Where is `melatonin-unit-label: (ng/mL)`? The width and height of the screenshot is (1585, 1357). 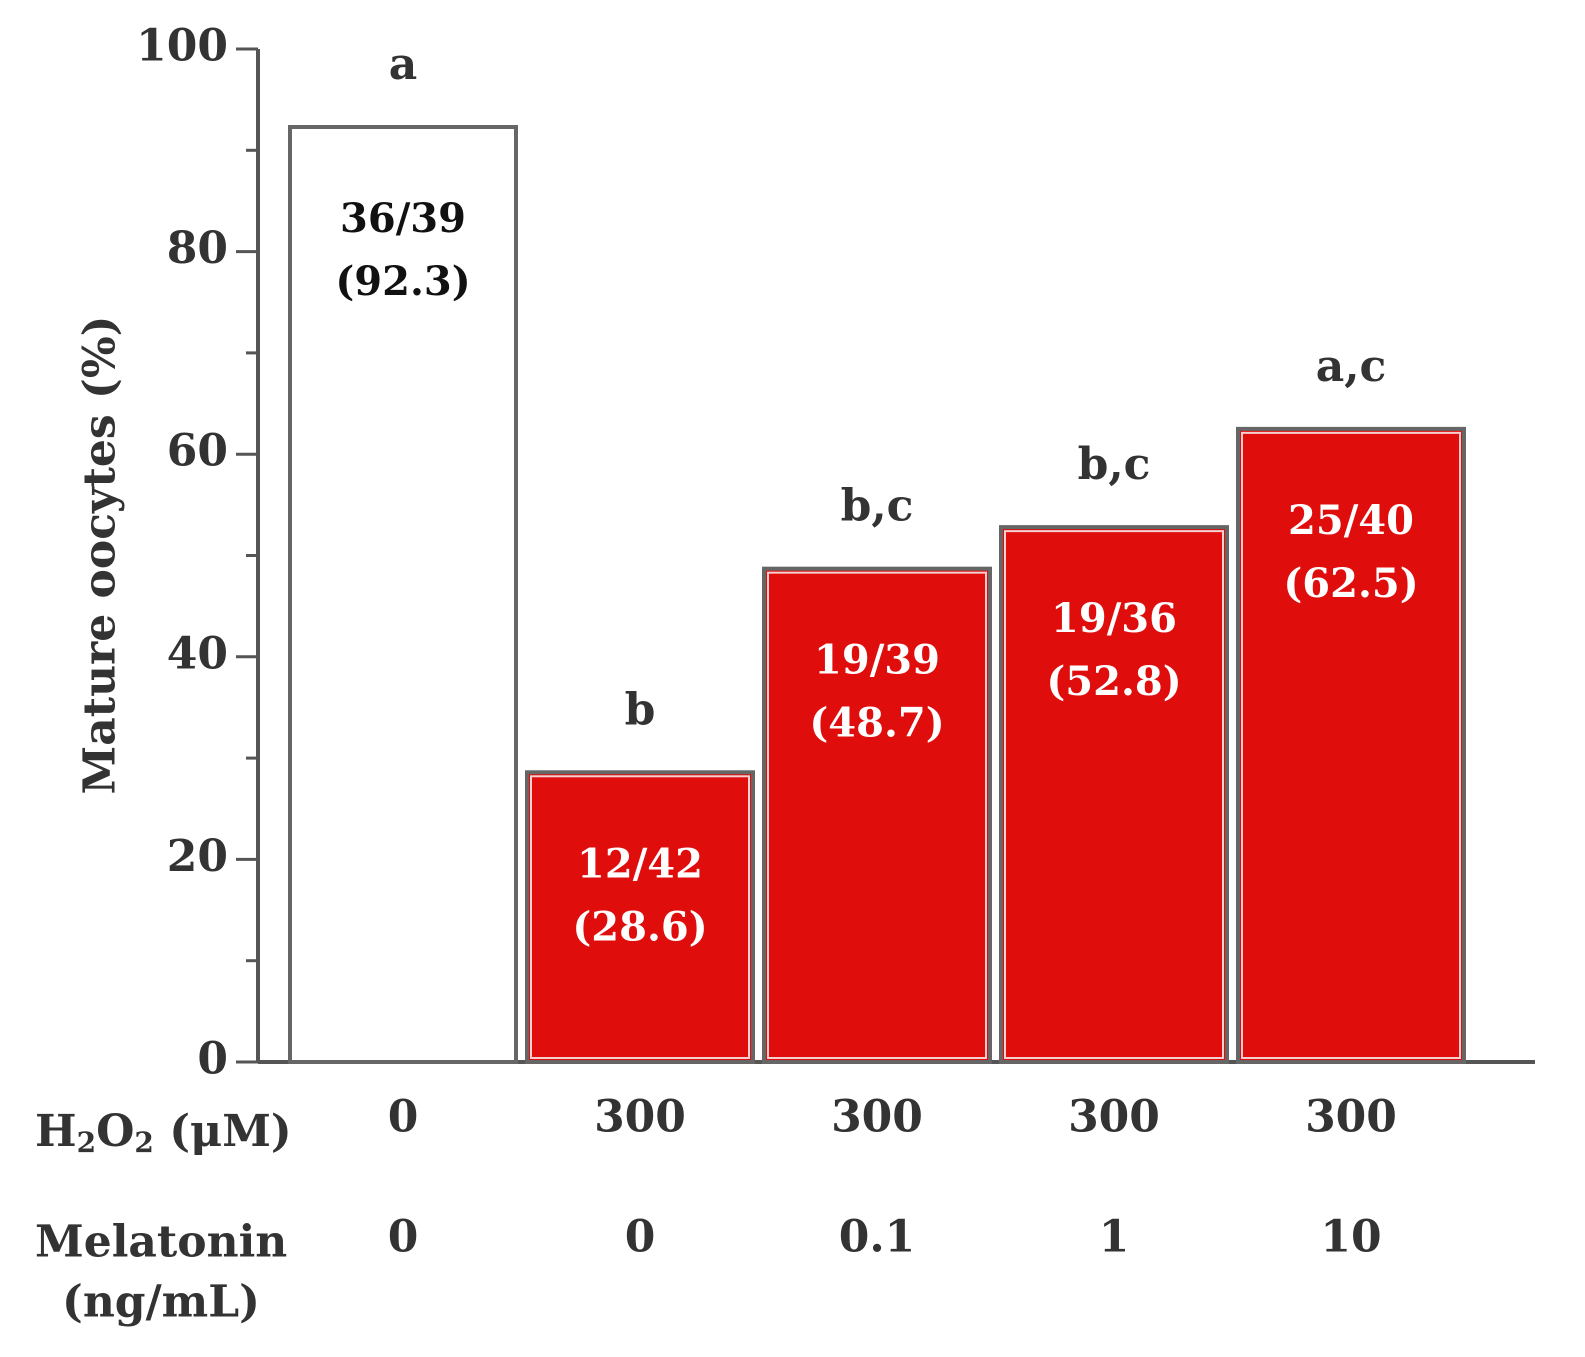 melatonin-unit-label: (ng/mL) is located at coordinates (161, 1302).